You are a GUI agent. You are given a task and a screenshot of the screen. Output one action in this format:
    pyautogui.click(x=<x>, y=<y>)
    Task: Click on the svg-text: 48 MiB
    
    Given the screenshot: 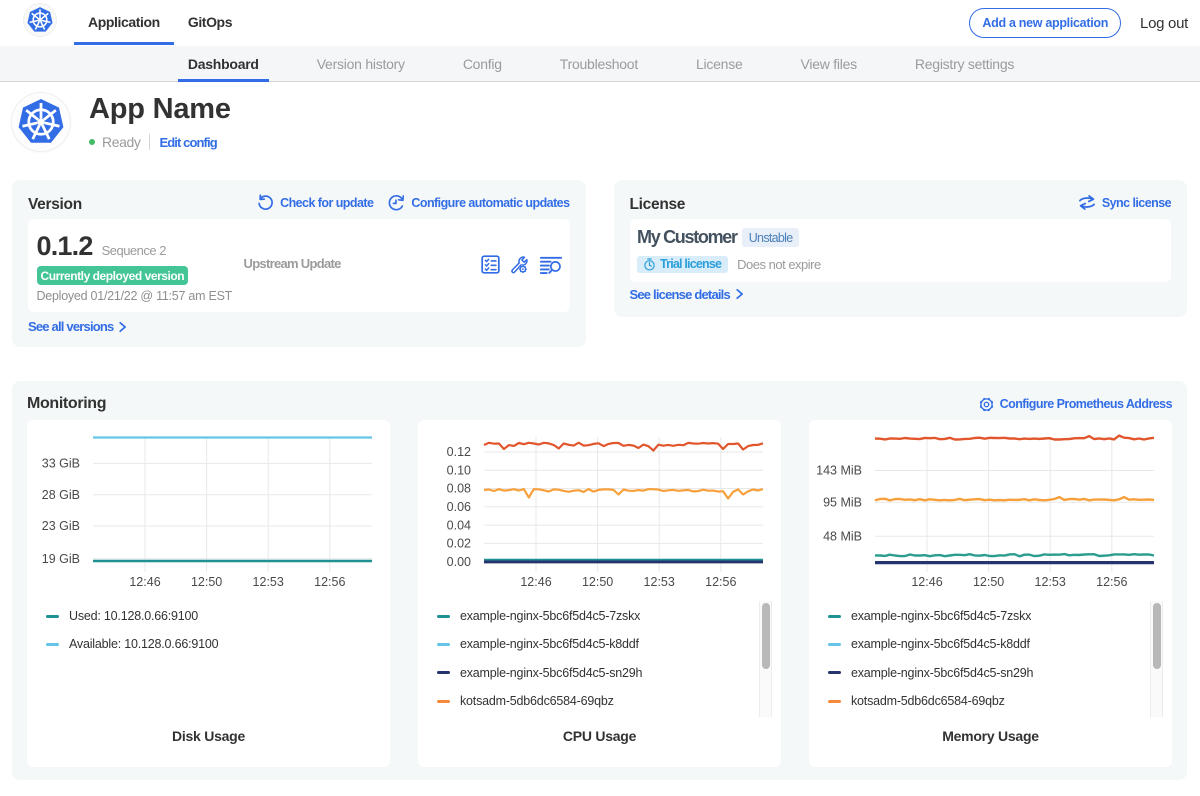 What is the action you would take?
    pyautogui.click(x=842, y=537)
    